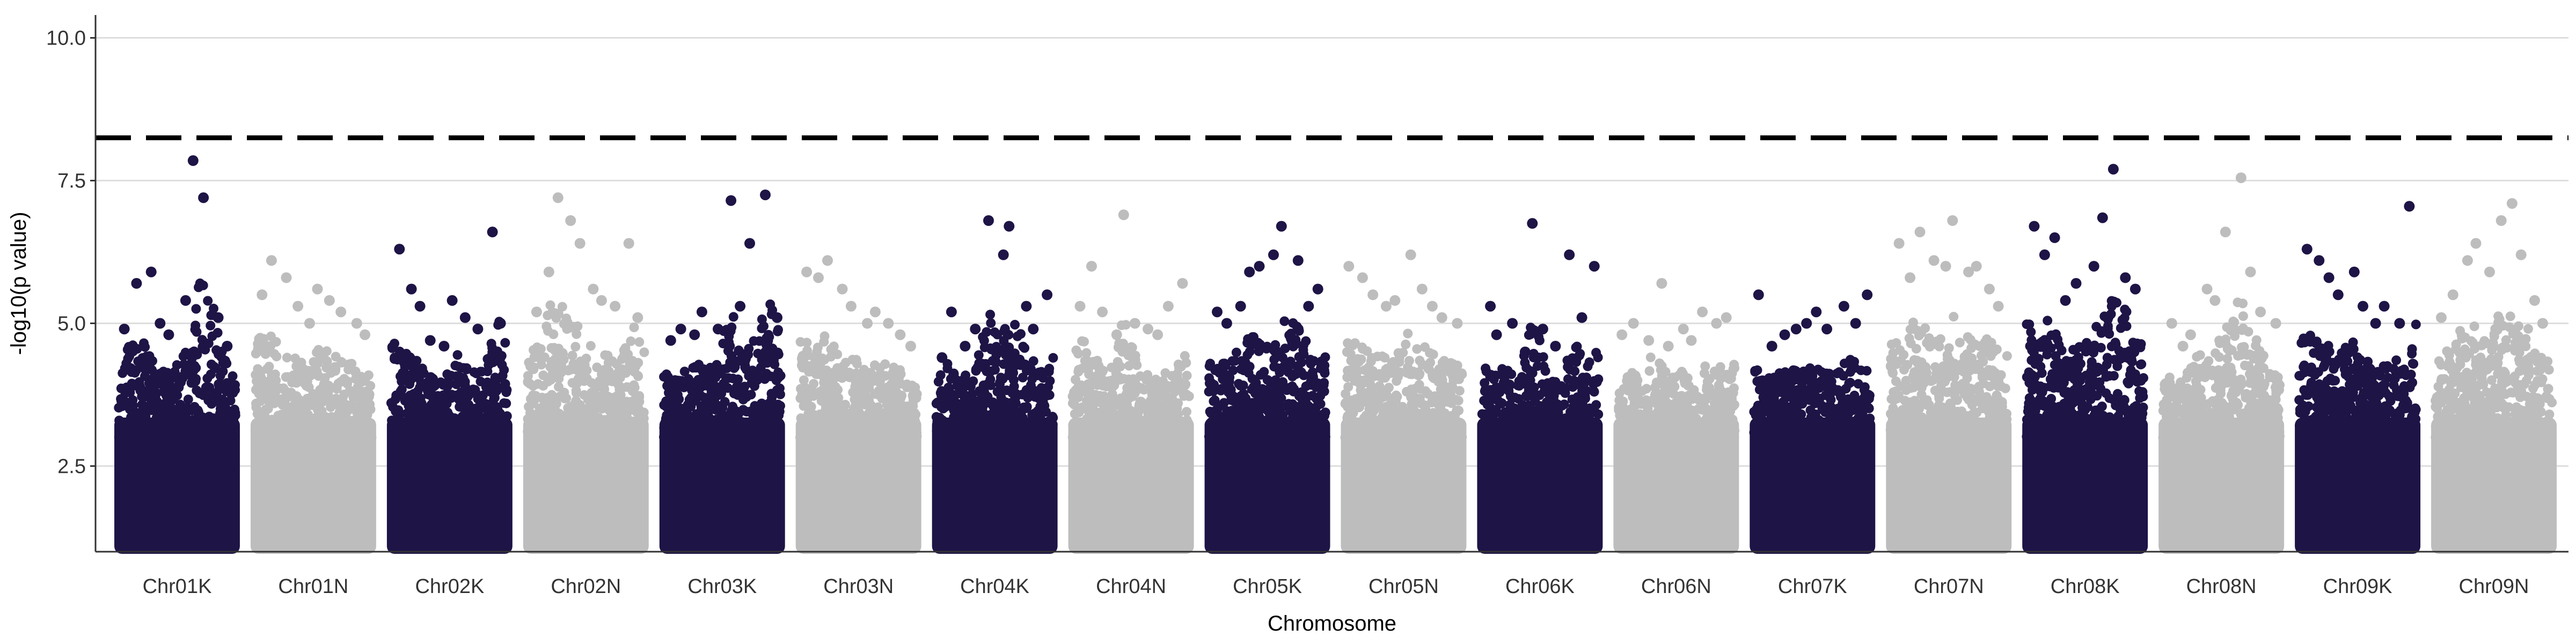 The height and width of the screenshot is (644, 2576). I want to click on chromosome-Chr02N, so click(586, 373).